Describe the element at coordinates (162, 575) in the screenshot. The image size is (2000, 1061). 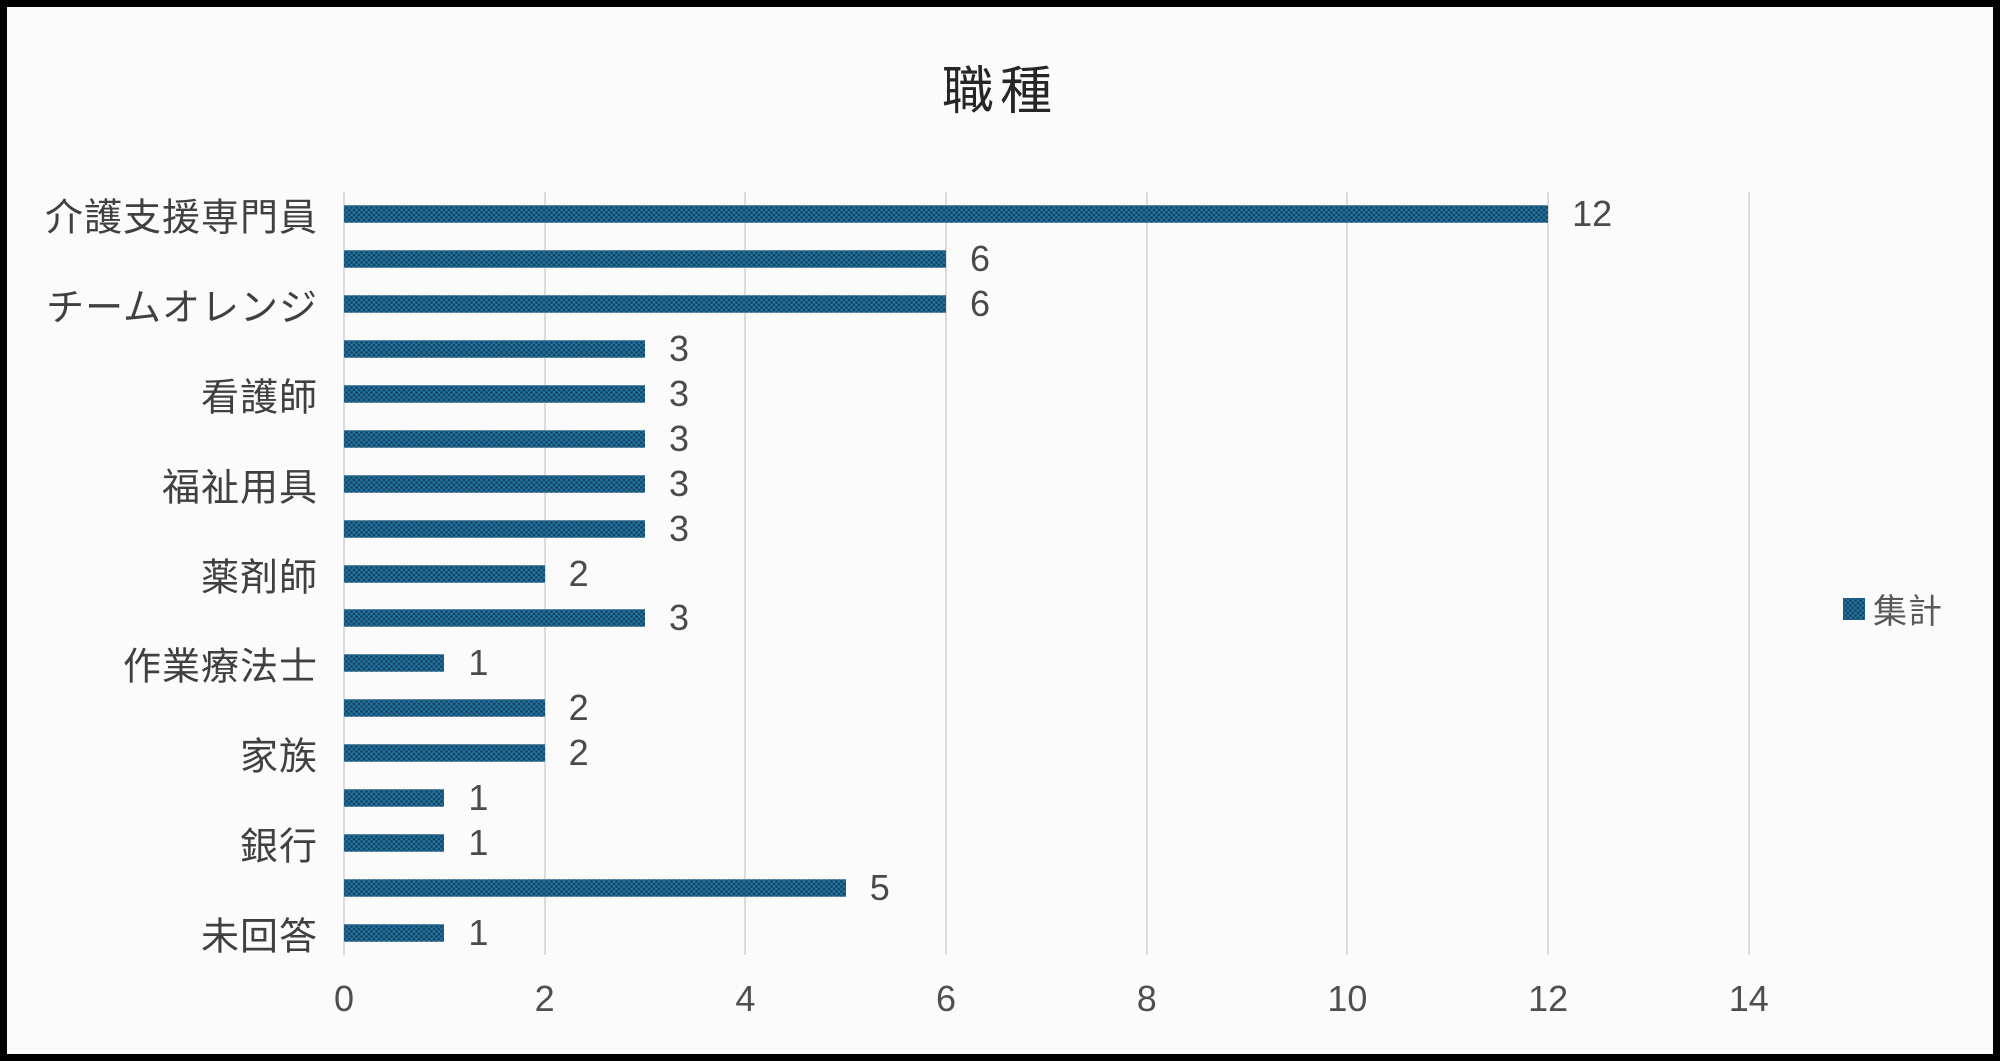
I see `category-axis: 介護支援専門員 チームオレンジ看護師福祉用具薬剤師作業療法士家族銀行未回答` at that location.